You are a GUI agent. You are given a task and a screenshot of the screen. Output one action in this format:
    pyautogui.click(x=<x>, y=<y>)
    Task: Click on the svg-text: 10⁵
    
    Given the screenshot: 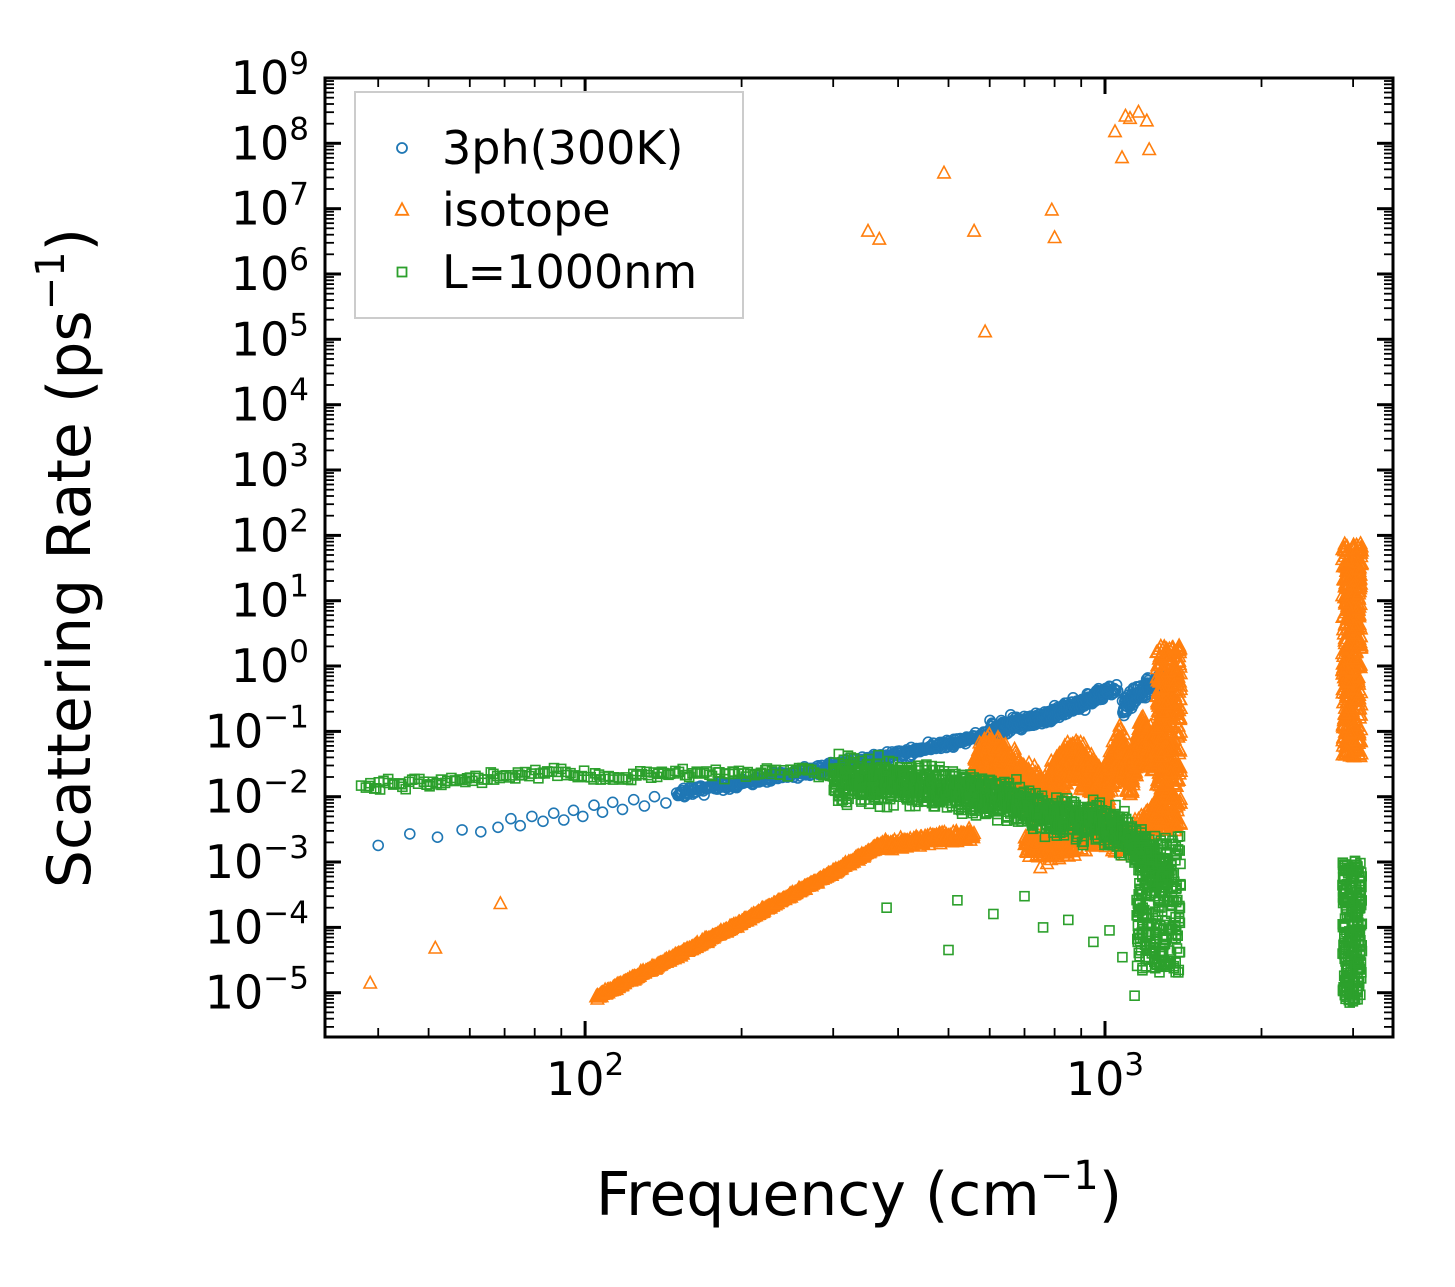 What is the action you would take?
    pyautogui.click(x=270, y=336)
    